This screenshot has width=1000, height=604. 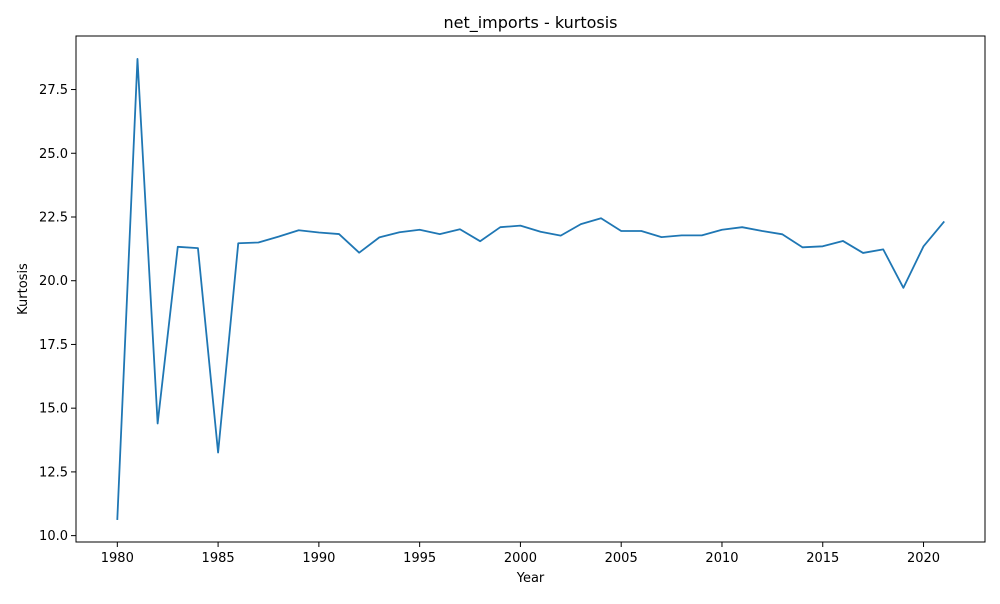 What do you see at coordinates (520, 558) in the screenshot?
I see `x-tick-label: 2000` at bounding box center [520, 558].